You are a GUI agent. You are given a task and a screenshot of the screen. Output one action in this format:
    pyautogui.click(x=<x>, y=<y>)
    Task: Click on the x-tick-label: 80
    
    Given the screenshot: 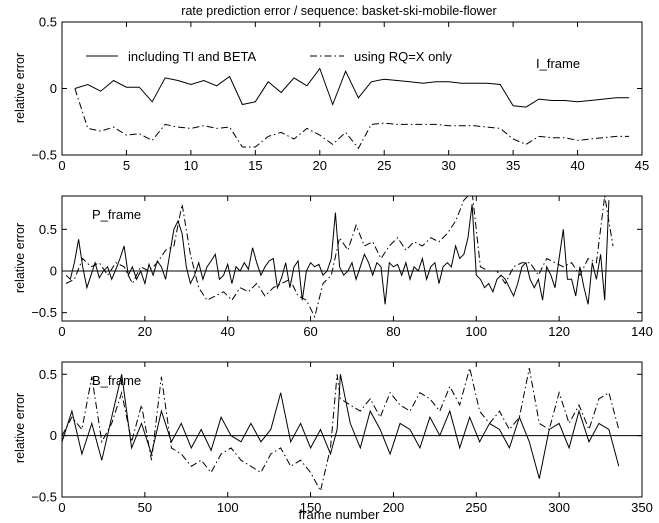 What is the action you would take?
    pyautogui.click(x=393, y=331)
    